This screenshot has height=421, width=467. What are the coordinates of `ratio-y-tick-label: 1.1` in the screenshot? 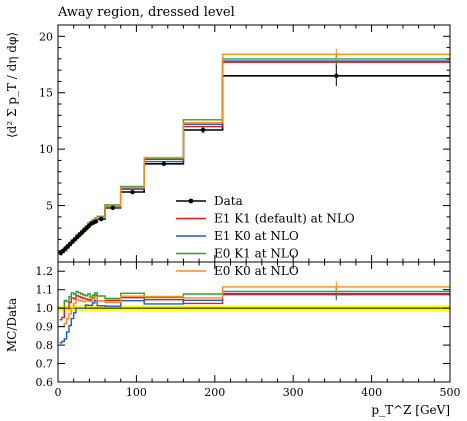 It's located at (45, 290).